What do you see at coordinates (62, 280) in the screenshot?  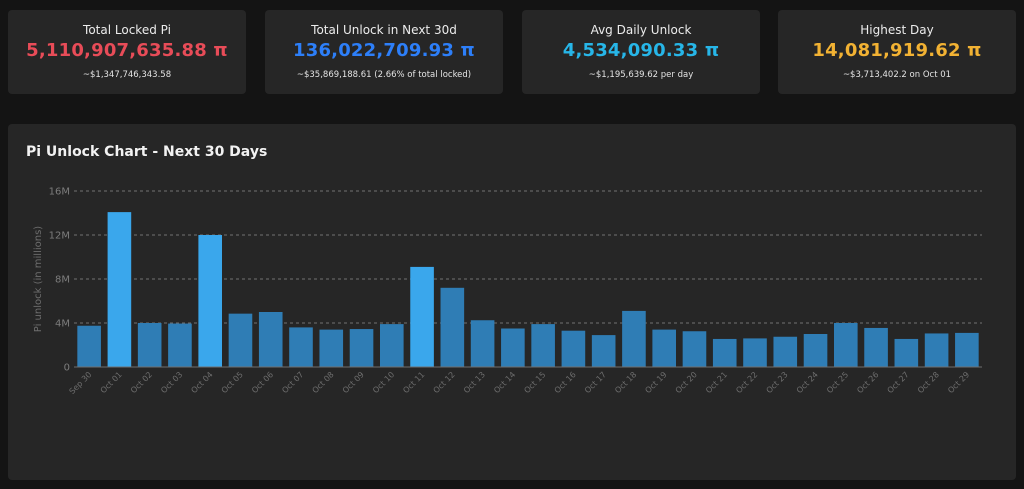 I see `y-tick-label: 8M` at bounding box center [62, 280].